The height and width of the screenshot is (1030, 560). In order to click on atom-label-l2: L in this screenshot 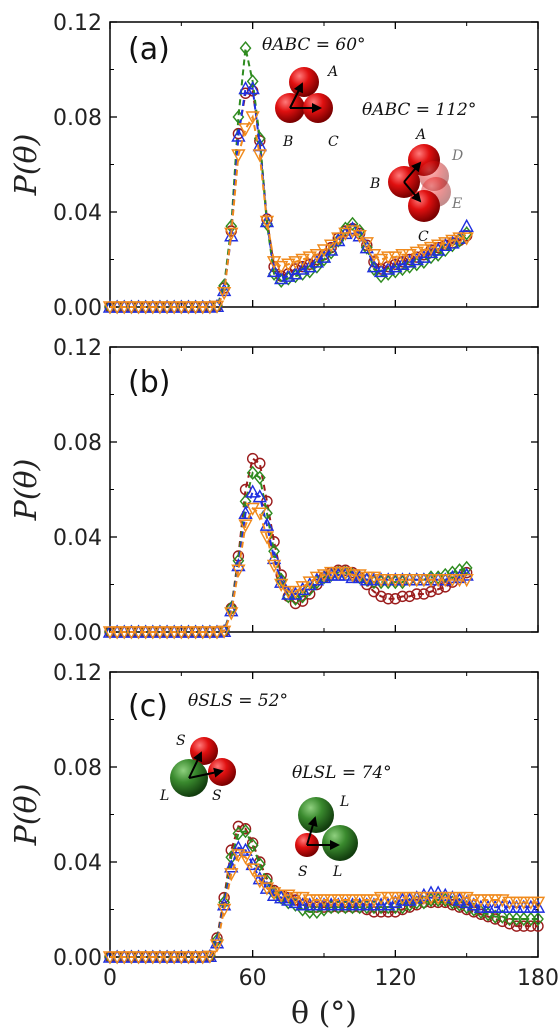, I will do `click(344, 802)`.